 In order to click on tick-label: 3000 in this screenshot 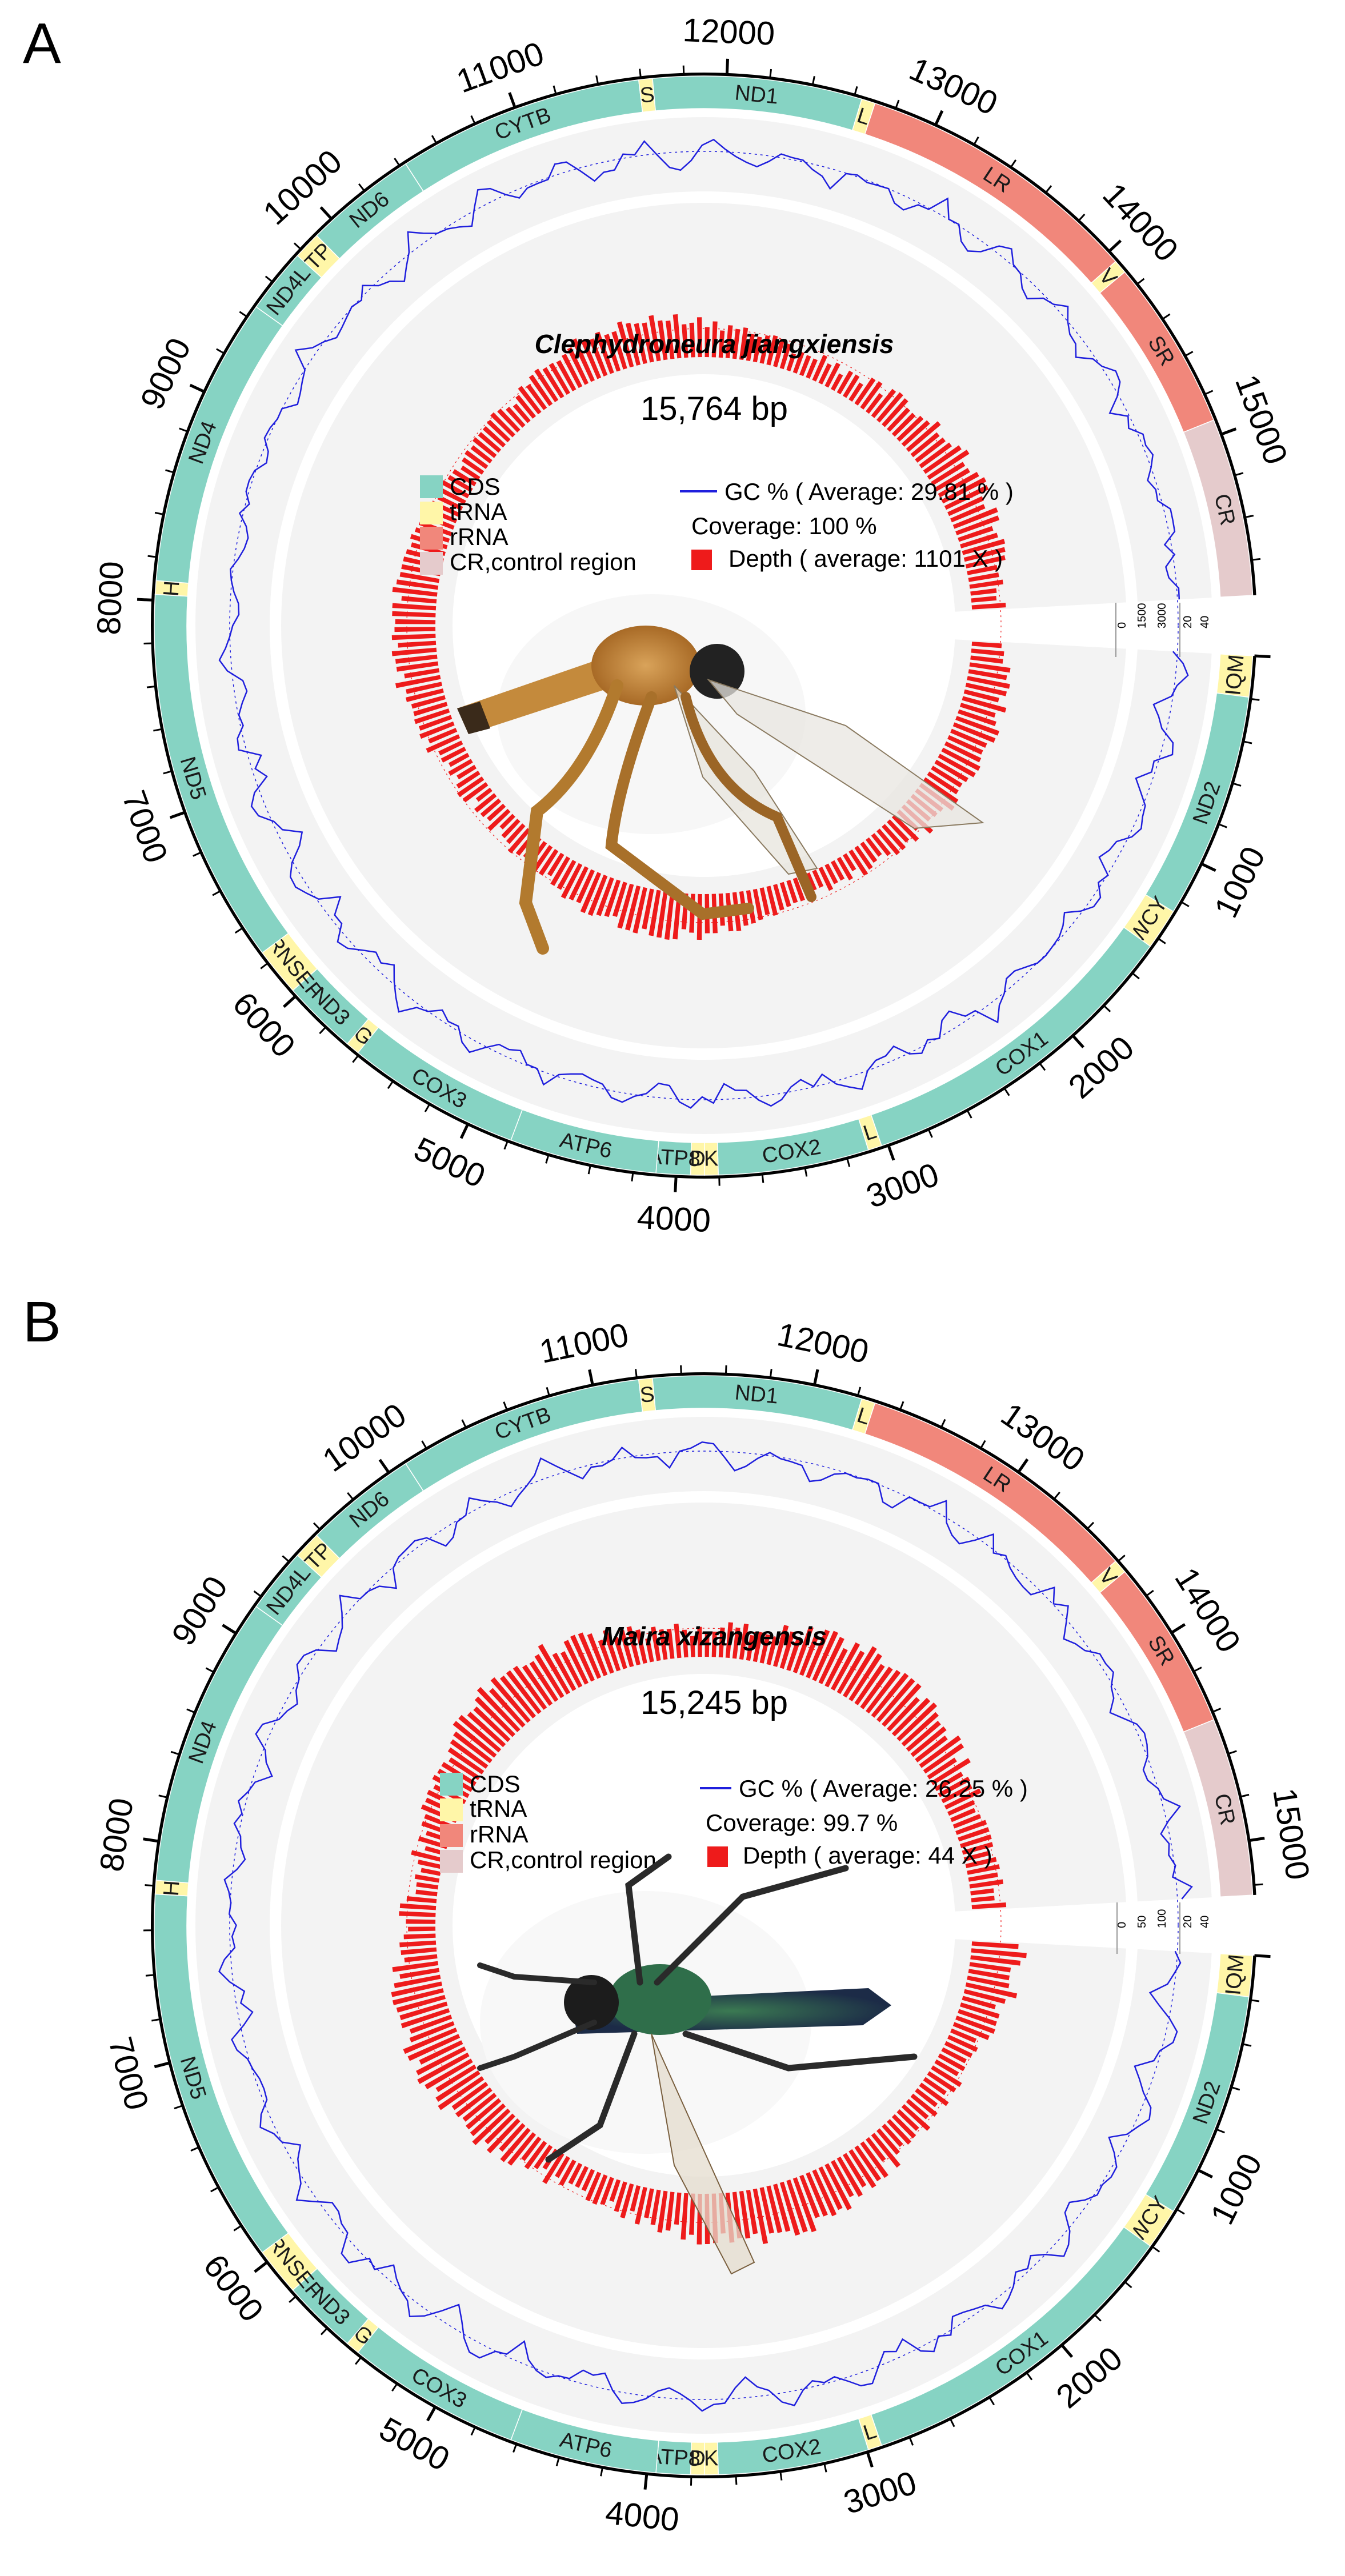, I will do `click(880, 2492)`.